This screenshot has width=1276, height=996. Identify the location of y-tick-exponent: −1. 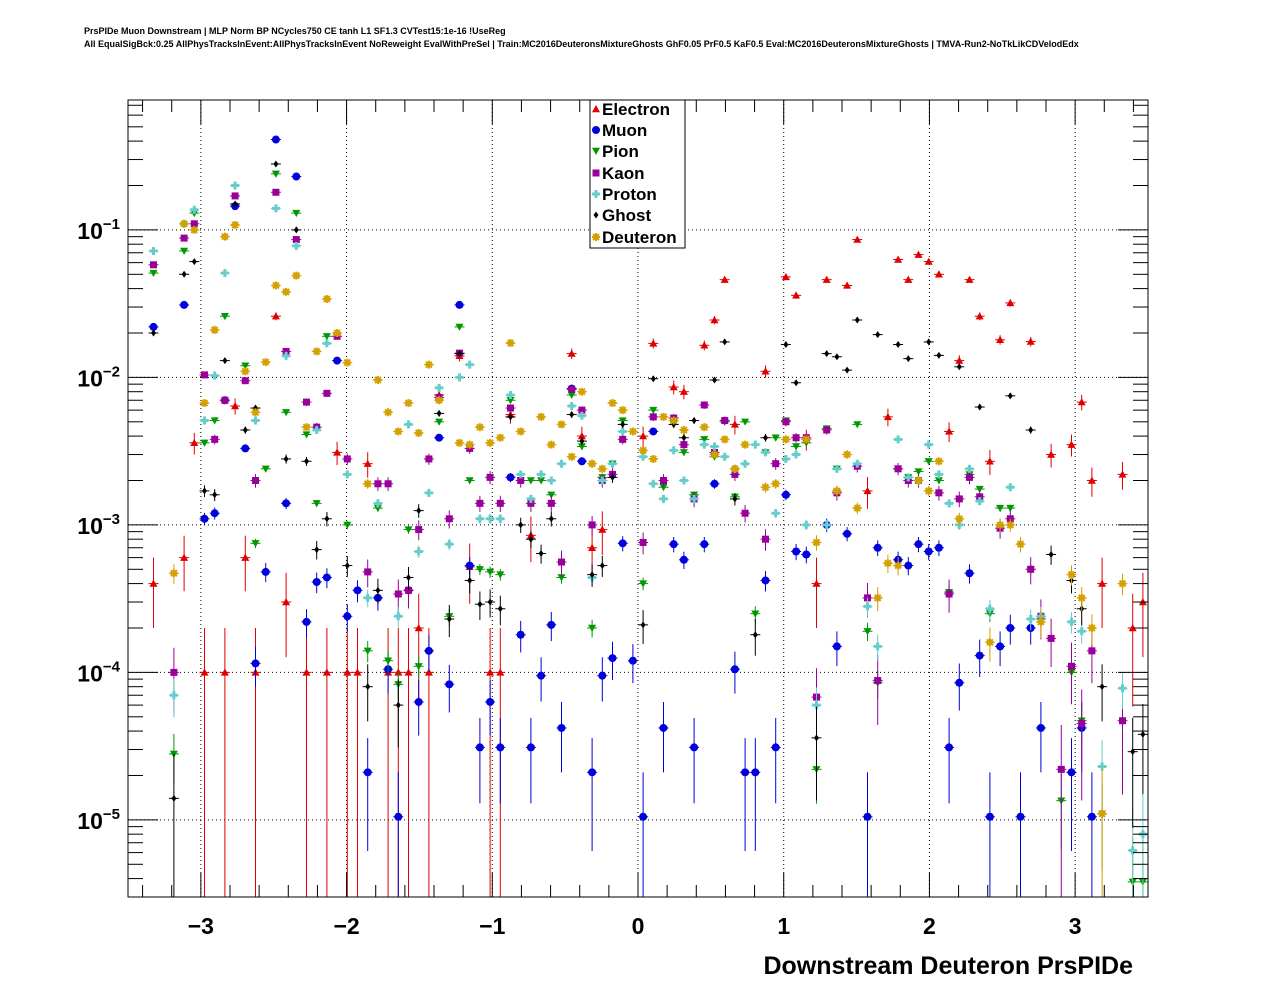
(111, 224).